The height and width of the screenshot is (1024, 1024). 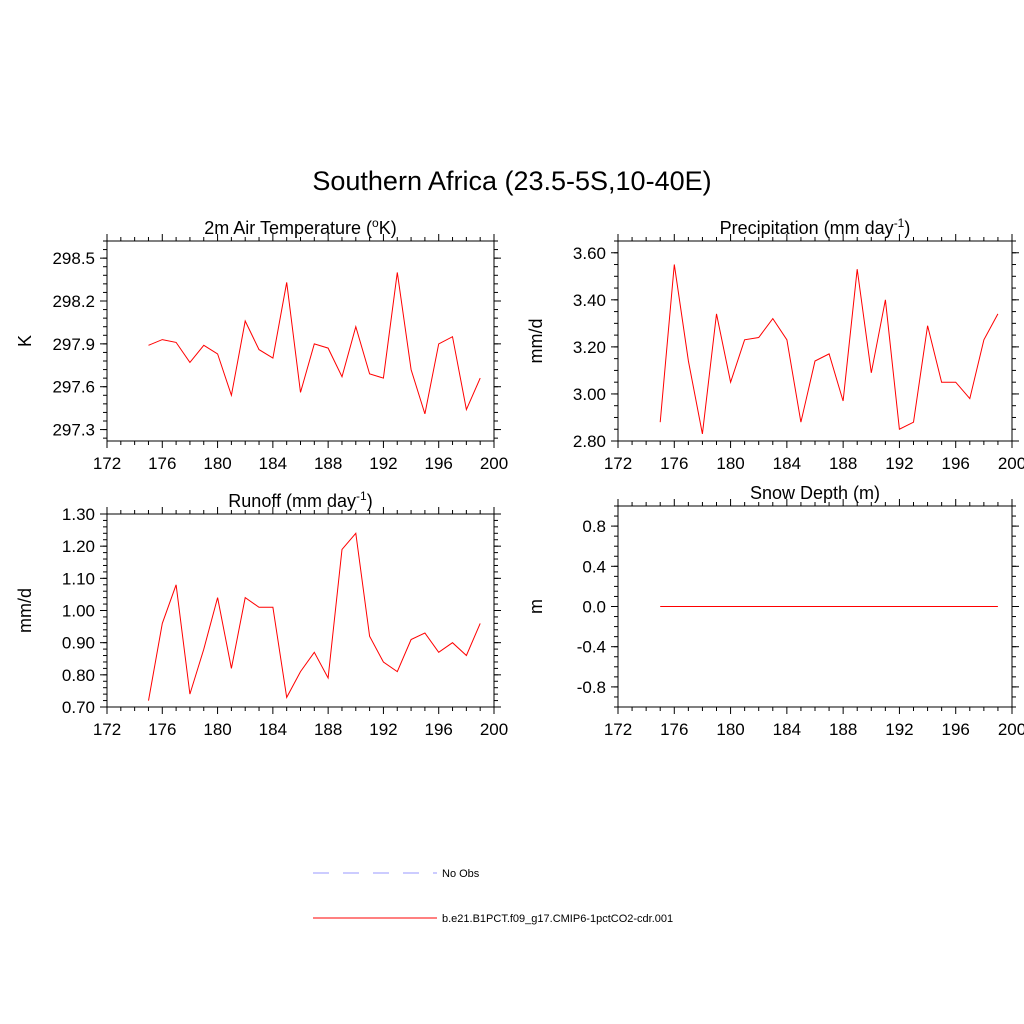 What do you see at coordinates (73, 258) in the screenshot?
I see `y-tick-label: 298.5` at bounding box center [73, 258].